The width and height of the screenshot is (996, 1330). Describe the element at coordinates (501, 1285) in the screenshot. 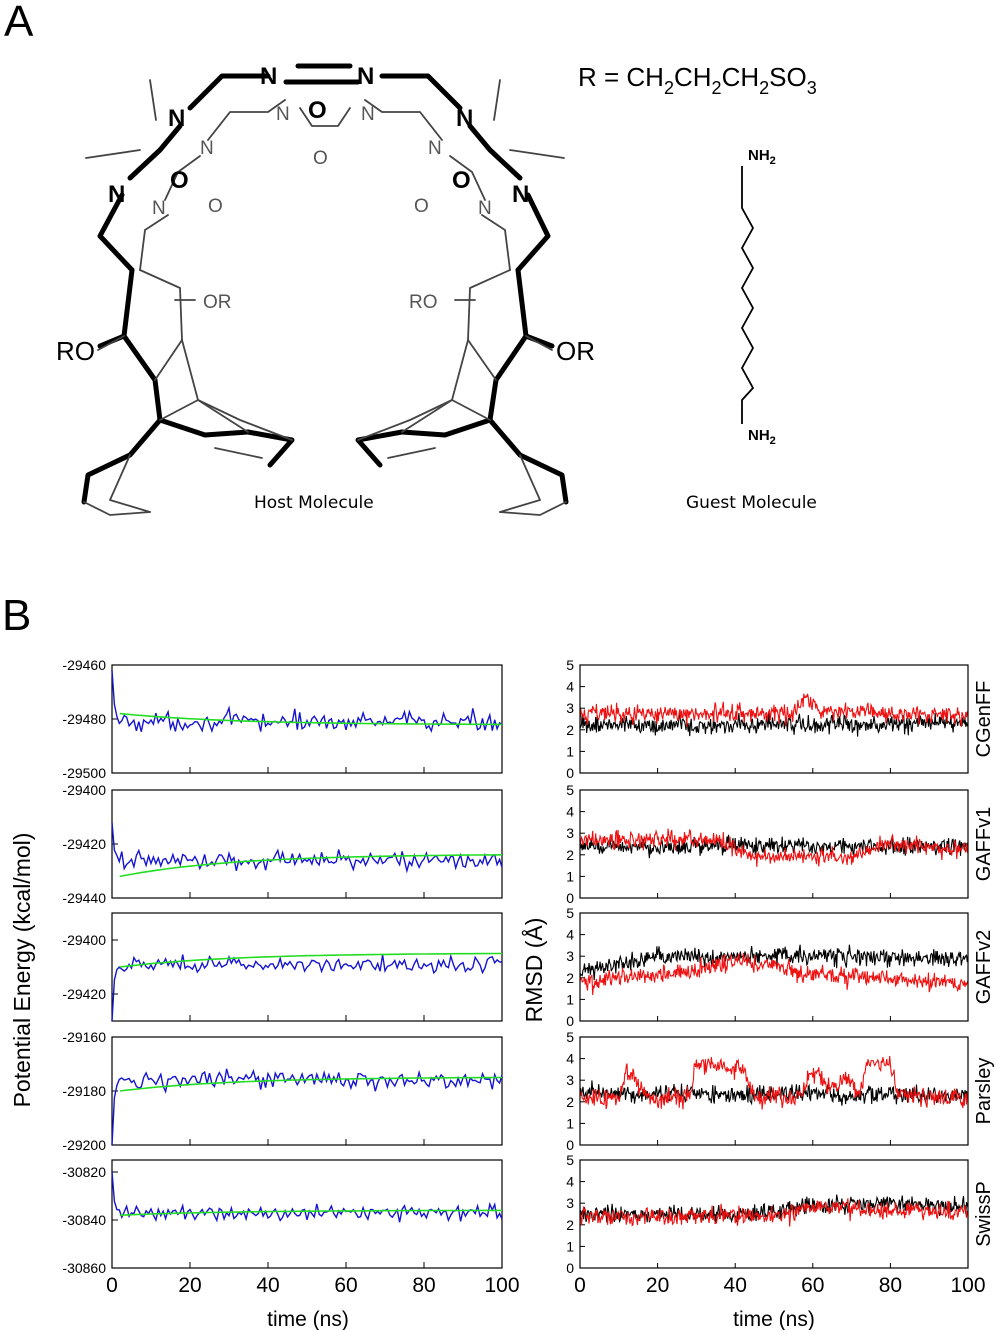

I see `x-tick-label: 100` at that location.